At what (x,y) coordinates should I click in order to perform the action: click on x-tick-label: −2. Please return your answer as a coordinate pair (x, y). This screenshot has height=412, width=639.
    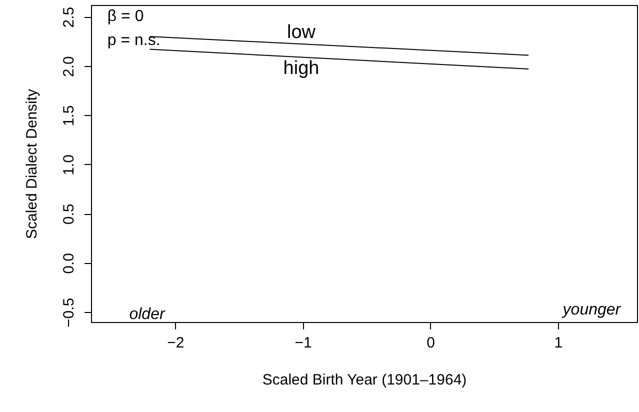
    Looking at the image, I should click on (175, 343).